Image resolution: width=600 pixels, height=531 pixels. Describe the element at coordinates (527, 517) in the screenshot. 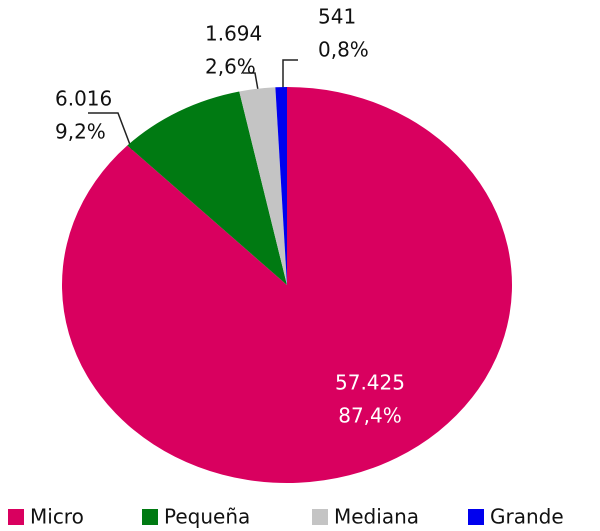

I see `legend-label: Grande` at that location.